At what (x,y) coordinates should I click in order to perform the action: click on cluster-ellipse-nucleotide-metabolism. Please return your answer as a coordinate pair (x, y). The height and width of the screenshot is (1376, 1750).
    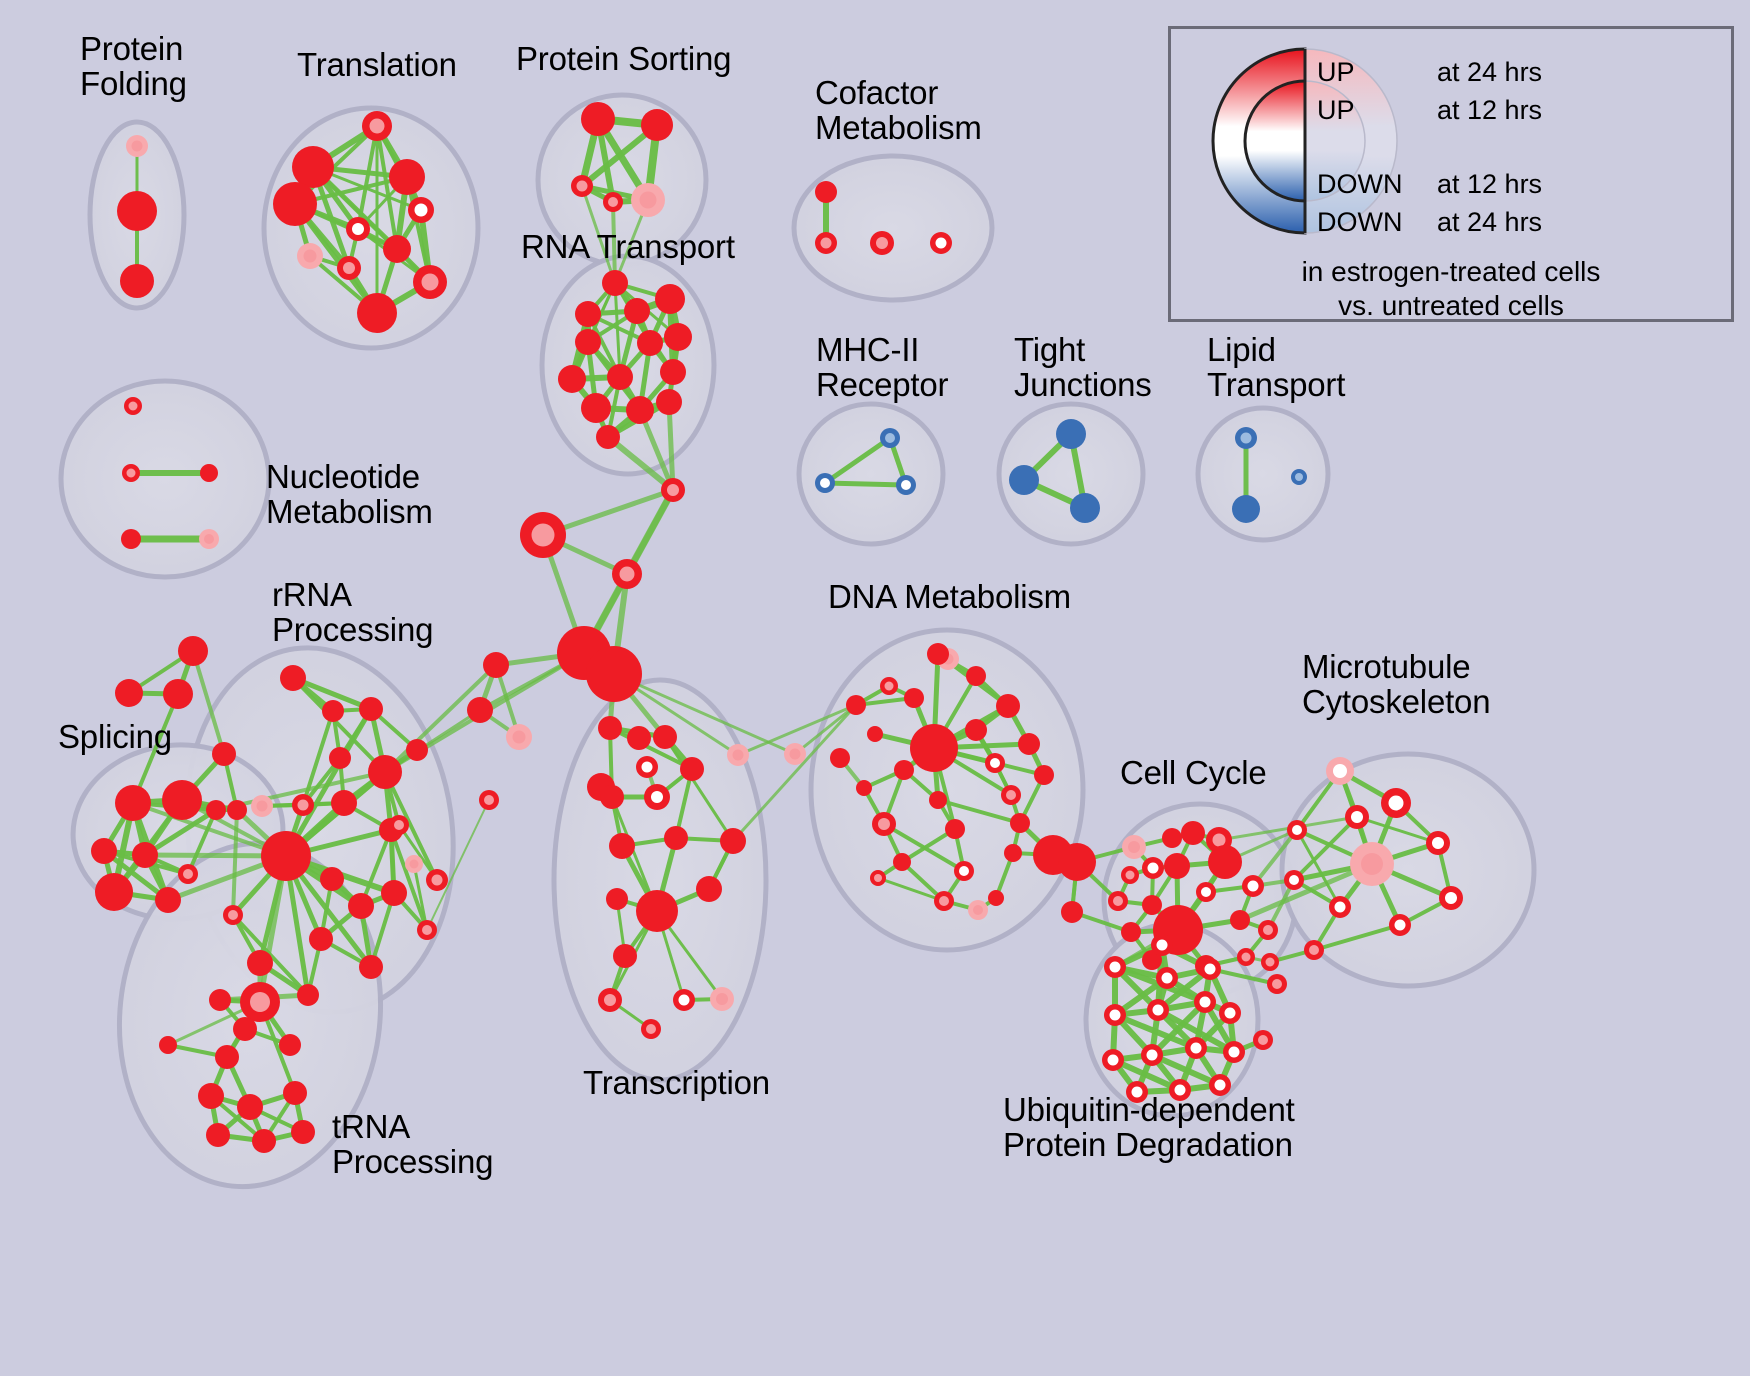
    Looking at the image, I should click on (165, 479).